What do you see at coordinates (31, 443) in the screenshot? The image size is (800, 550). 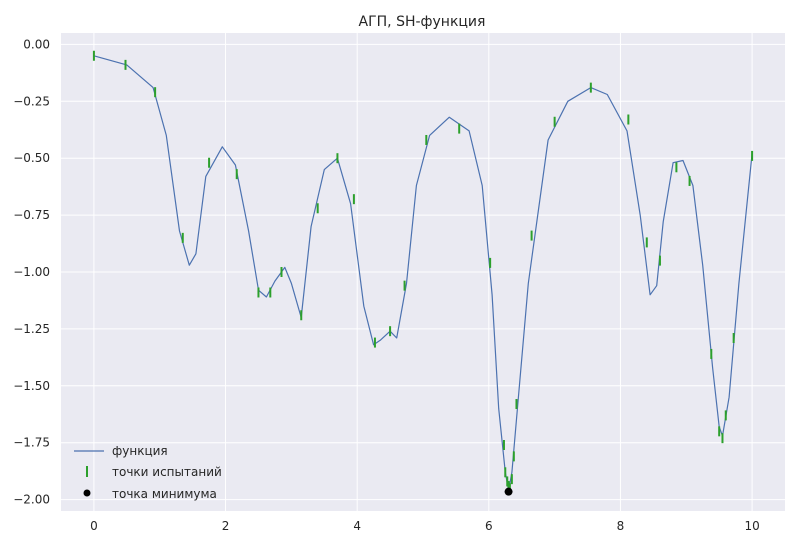 I see `y-tick-label: −1.75` at bounding box center [31, 443].